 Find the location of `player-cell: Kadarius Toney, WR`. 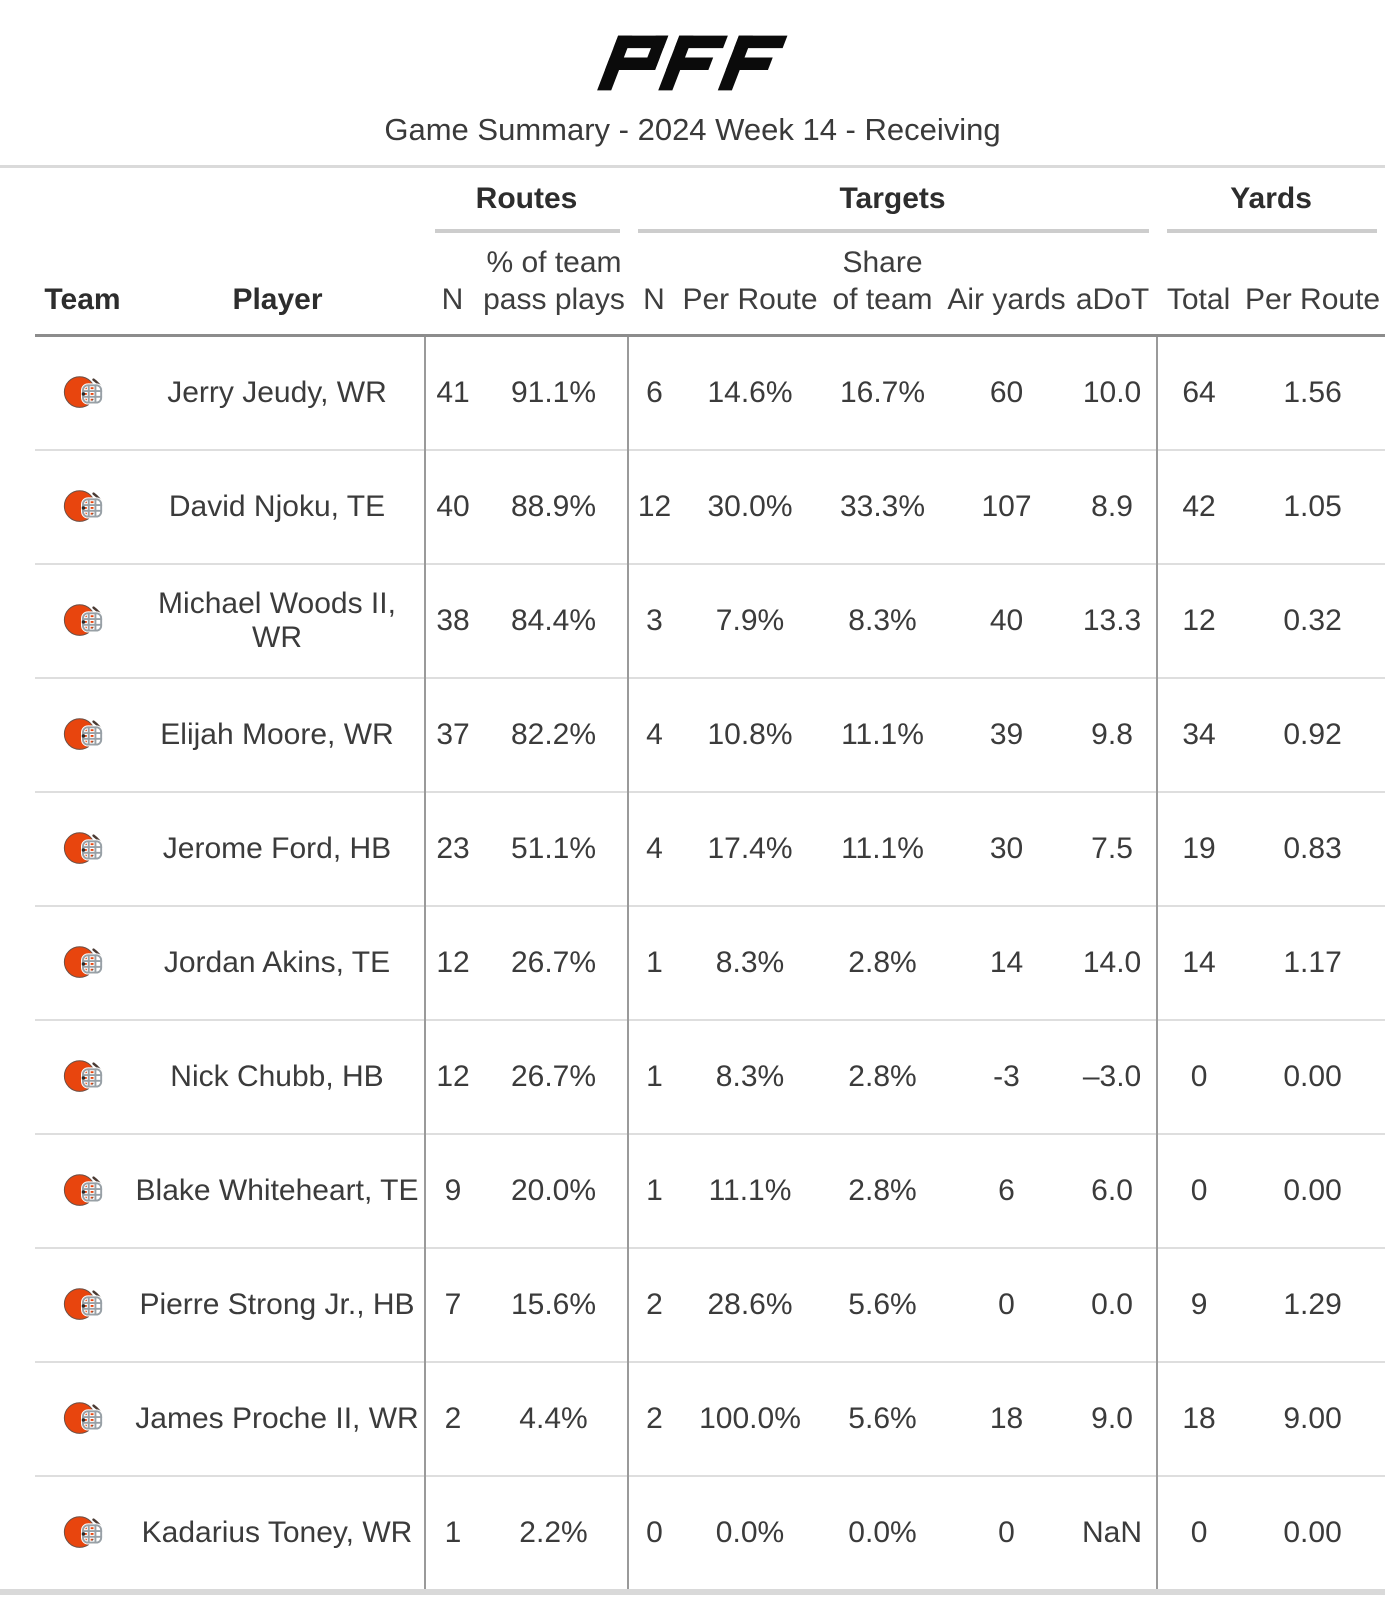

player-cell: Kadarius Toney, WR is located at coordinates (277, 1532).